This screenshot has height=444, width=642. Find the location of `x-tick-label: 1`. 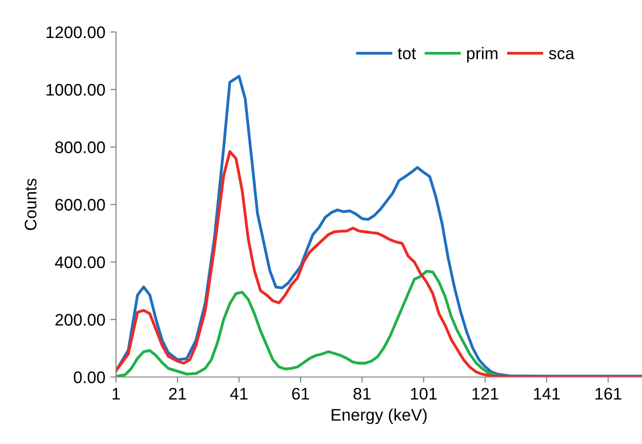

x-tick-label: 1 is located at coordinates (116, 394).